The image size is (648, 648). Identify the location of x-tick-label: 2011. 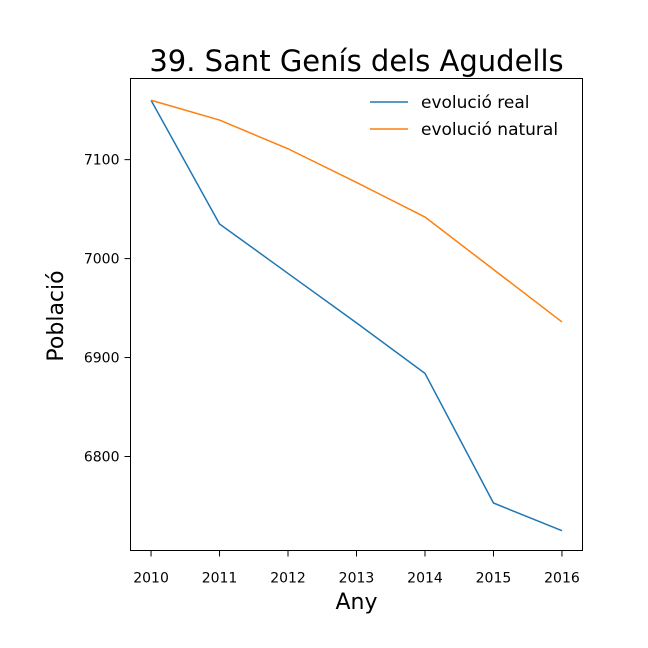
(220, 579).